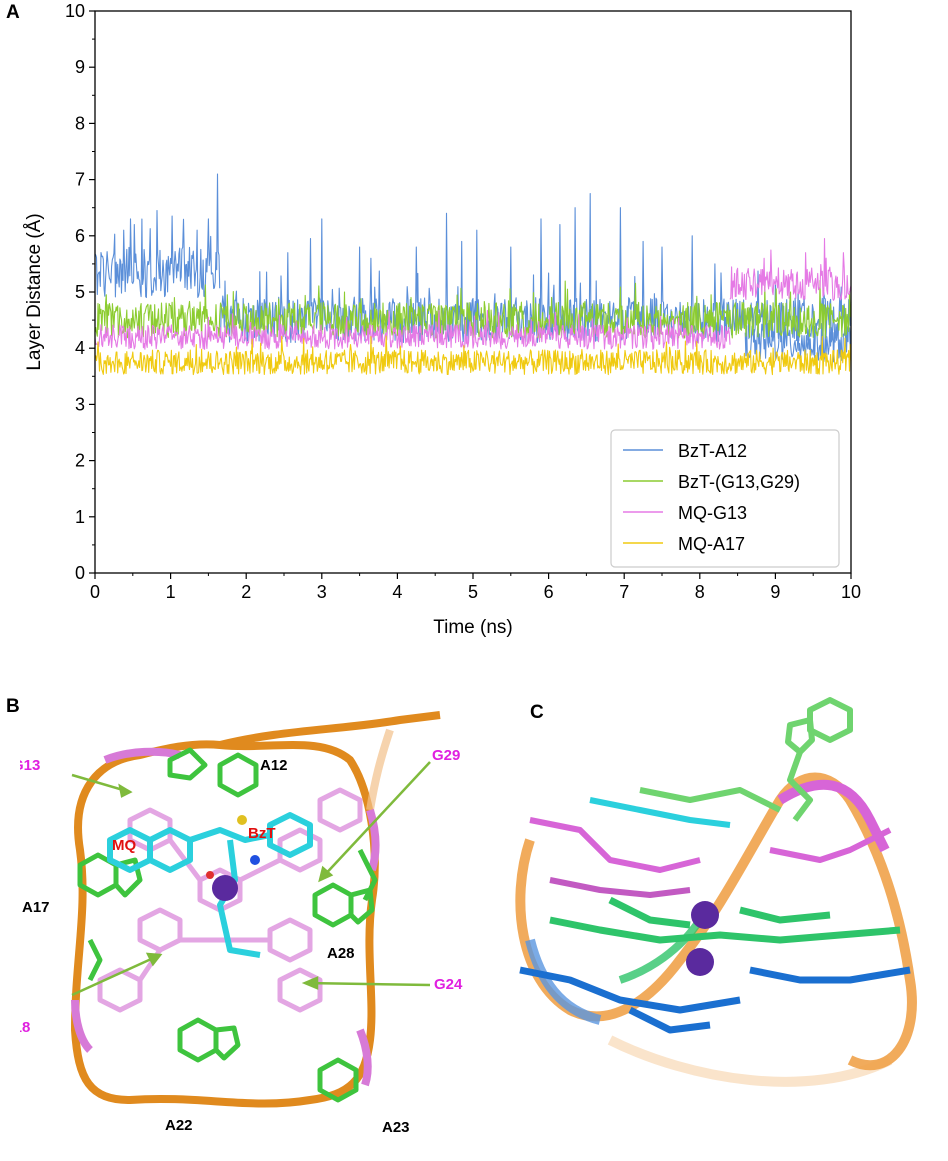 The height and width of the screenshot is (1161, 948). Describe the element at coordinates (95, 592) in the screenshot. I see `x-tick-label: 0` at that location.